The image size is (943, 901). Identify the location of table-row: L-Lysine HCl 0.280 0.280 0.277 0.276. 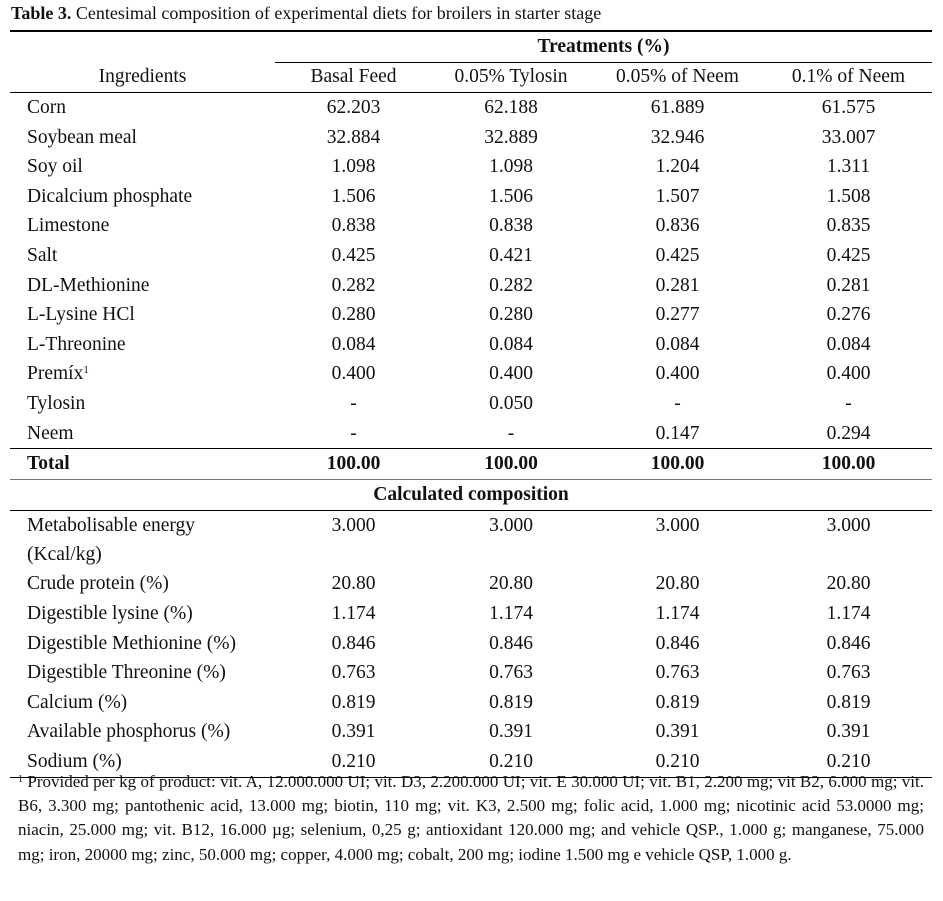
(471, 315).